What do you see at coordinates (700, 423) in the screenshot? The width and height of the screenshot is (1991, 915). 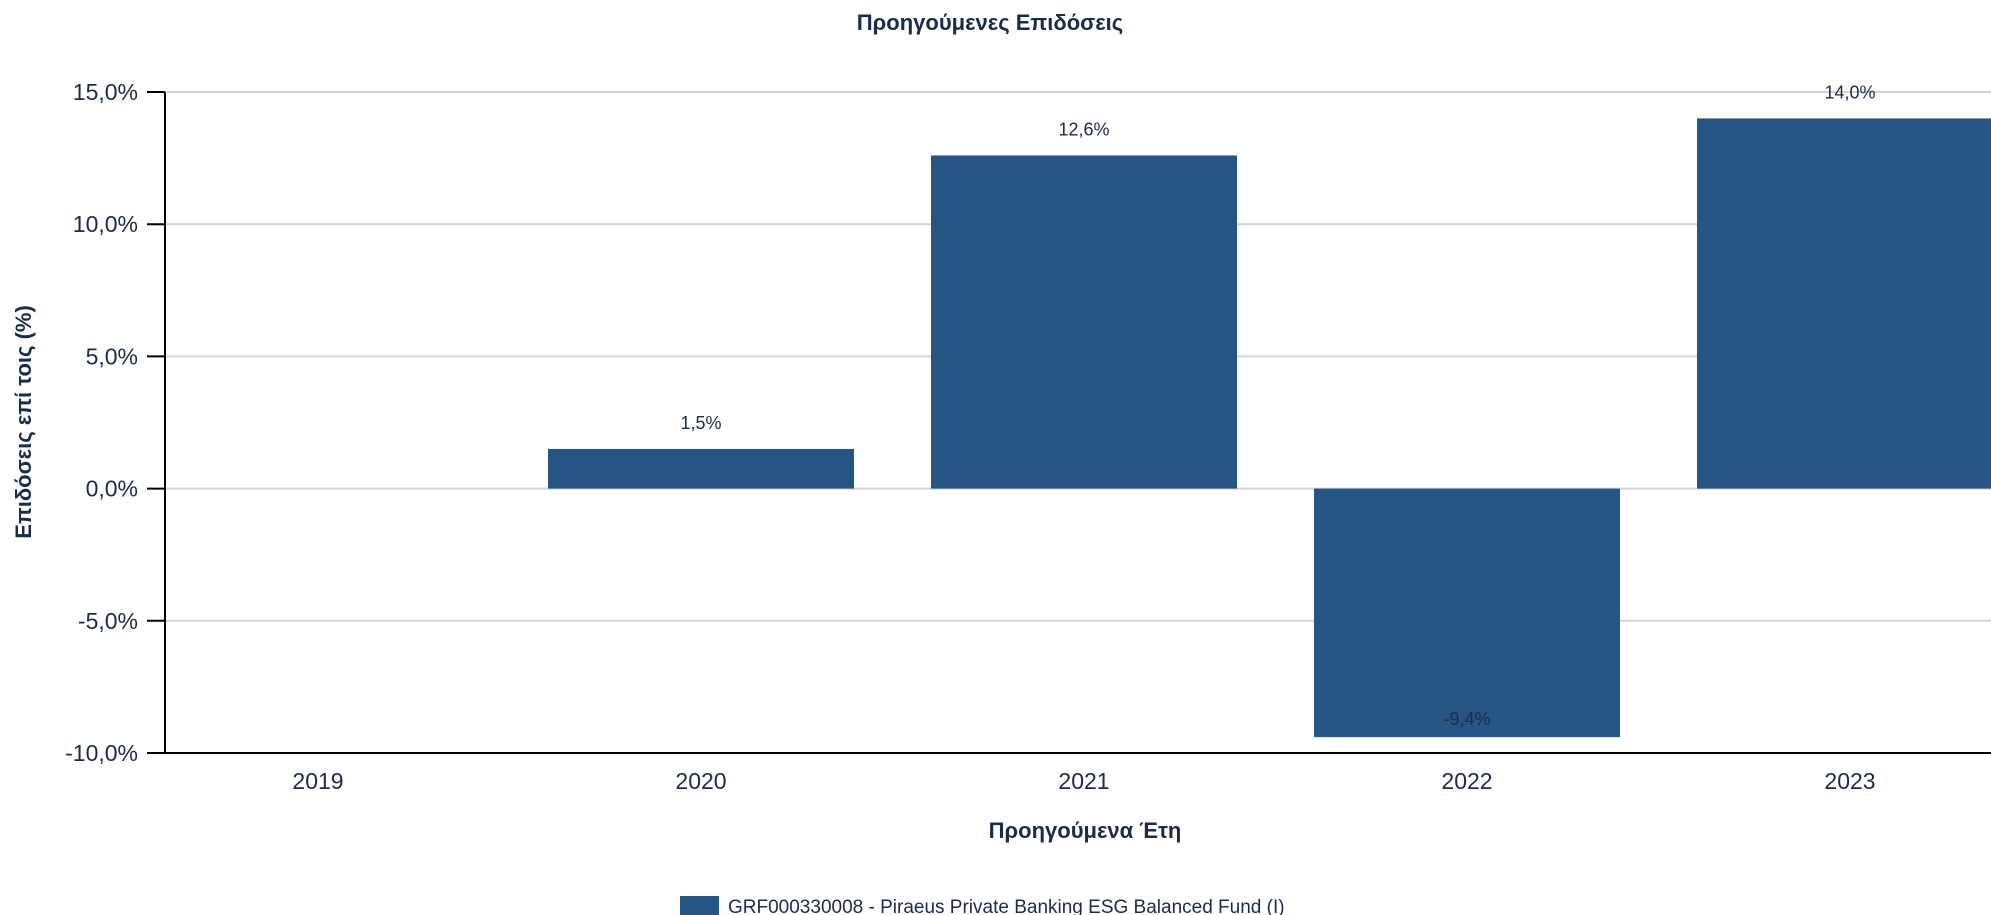 I see `bar-data-label: 1,5%` at bounding box center [700, 423].